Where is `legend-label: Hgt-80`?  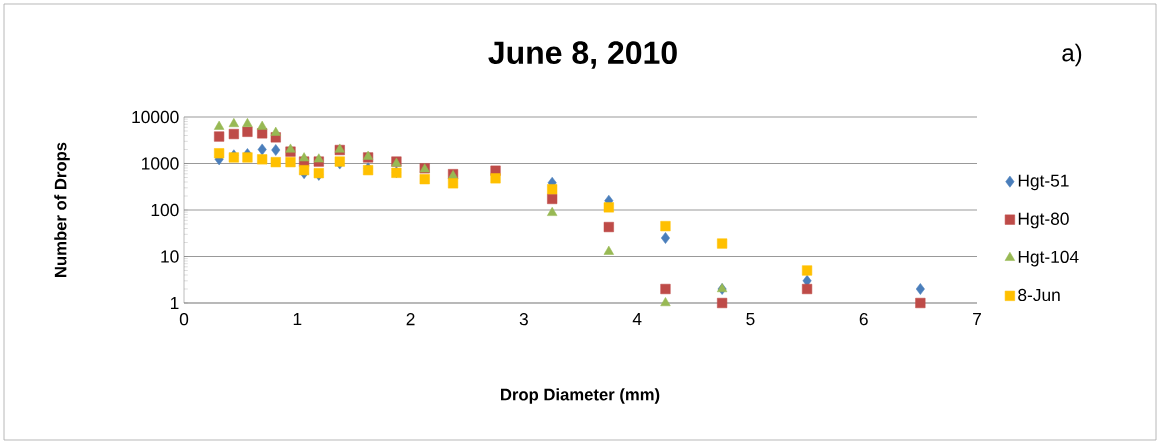 legend-label: Hgt-80 is located at coordinates (1043, 220).